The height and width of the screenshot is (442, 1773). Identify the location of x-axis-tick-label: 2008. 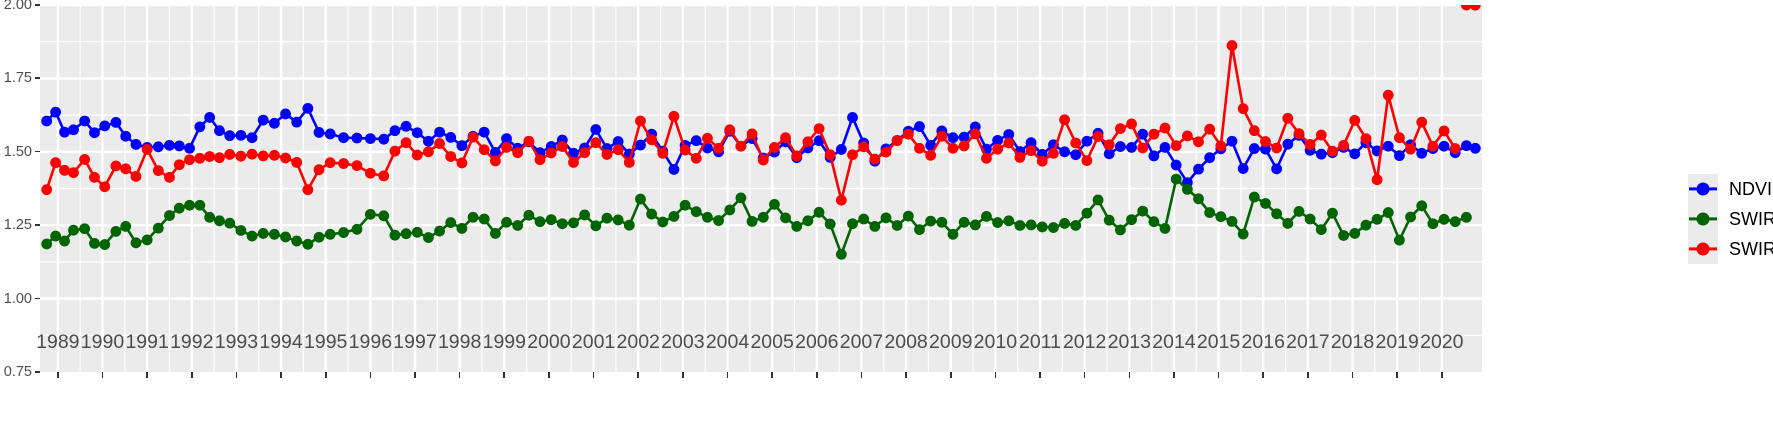
(906, 342).